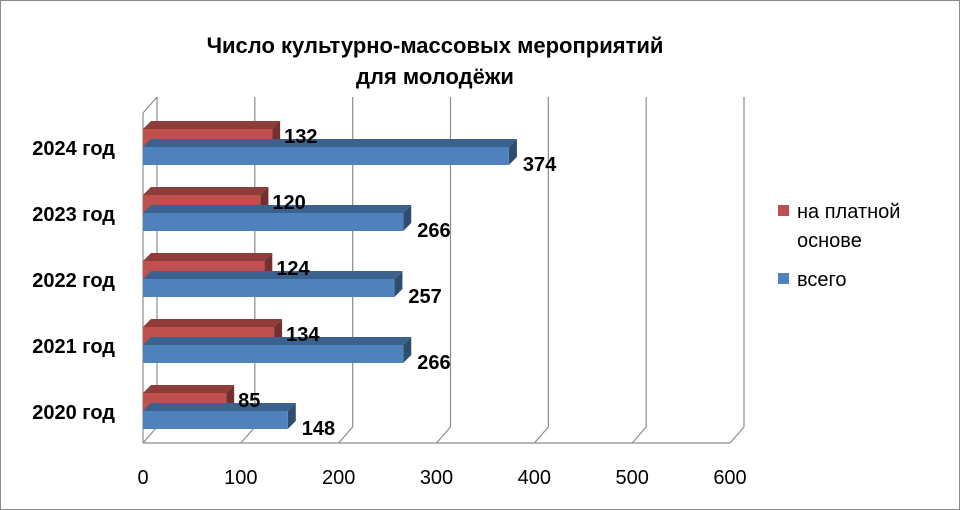 The height and width of the screenshot is (510, 960). What do you see at coordinates (150, 105) in the screenshot?
I see `left-wall-top` at bounding box center [150, 105].